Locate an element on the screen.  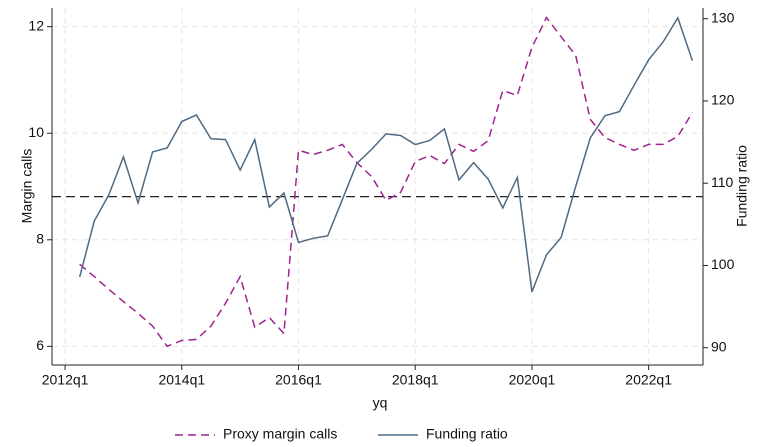
x-tick-label: 2012q1 is located at coordinates (65, 380).